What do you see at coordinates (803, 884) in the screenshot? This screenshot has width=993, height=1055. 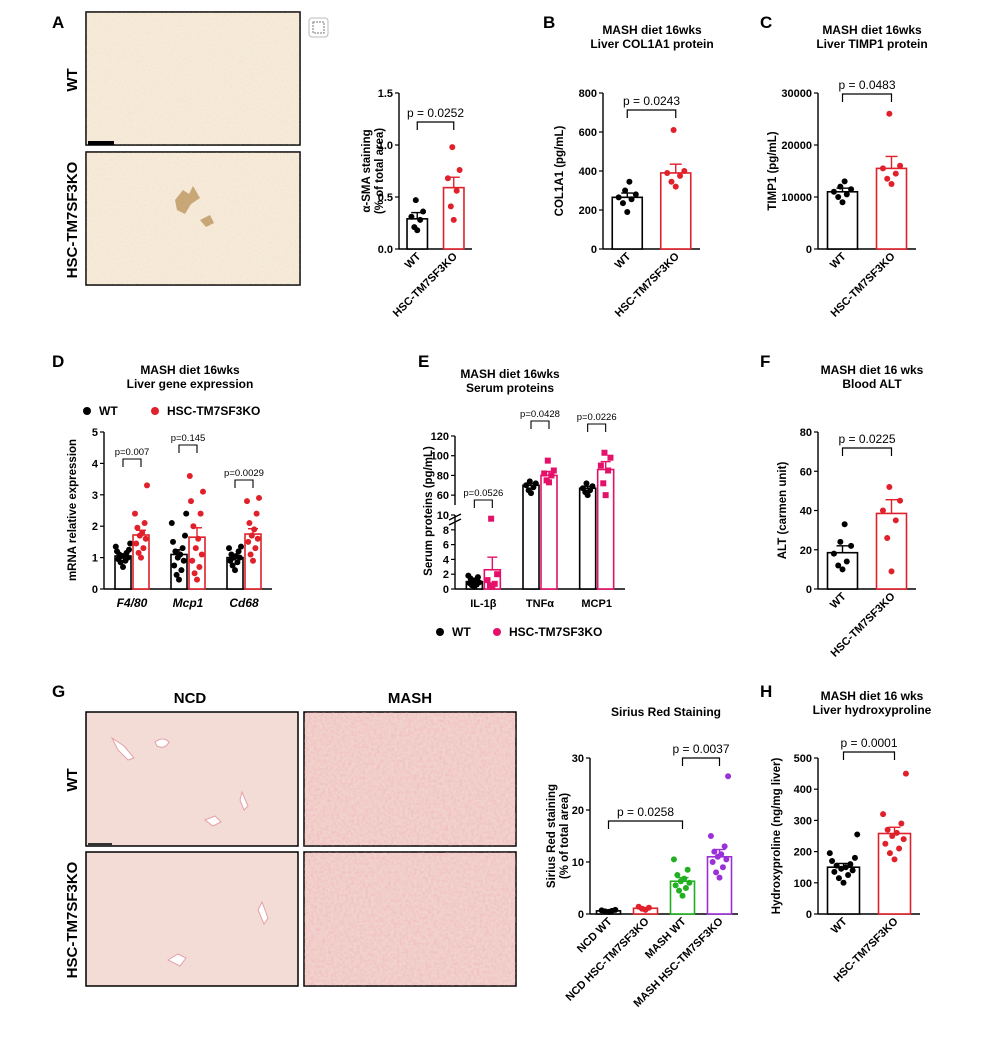 I see `chart-h-ytick-label: 100` at bounding box center [803, 884].